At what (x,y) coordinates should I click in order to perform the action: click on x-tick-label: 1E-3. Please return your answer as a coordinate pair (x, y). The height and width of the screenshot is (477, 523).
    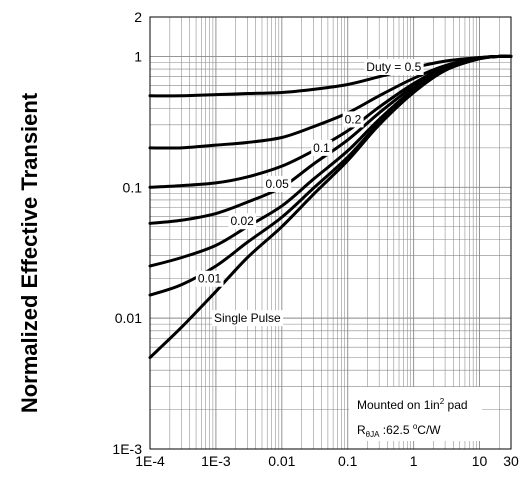
    Looking at the image, I should click on (216, 461).